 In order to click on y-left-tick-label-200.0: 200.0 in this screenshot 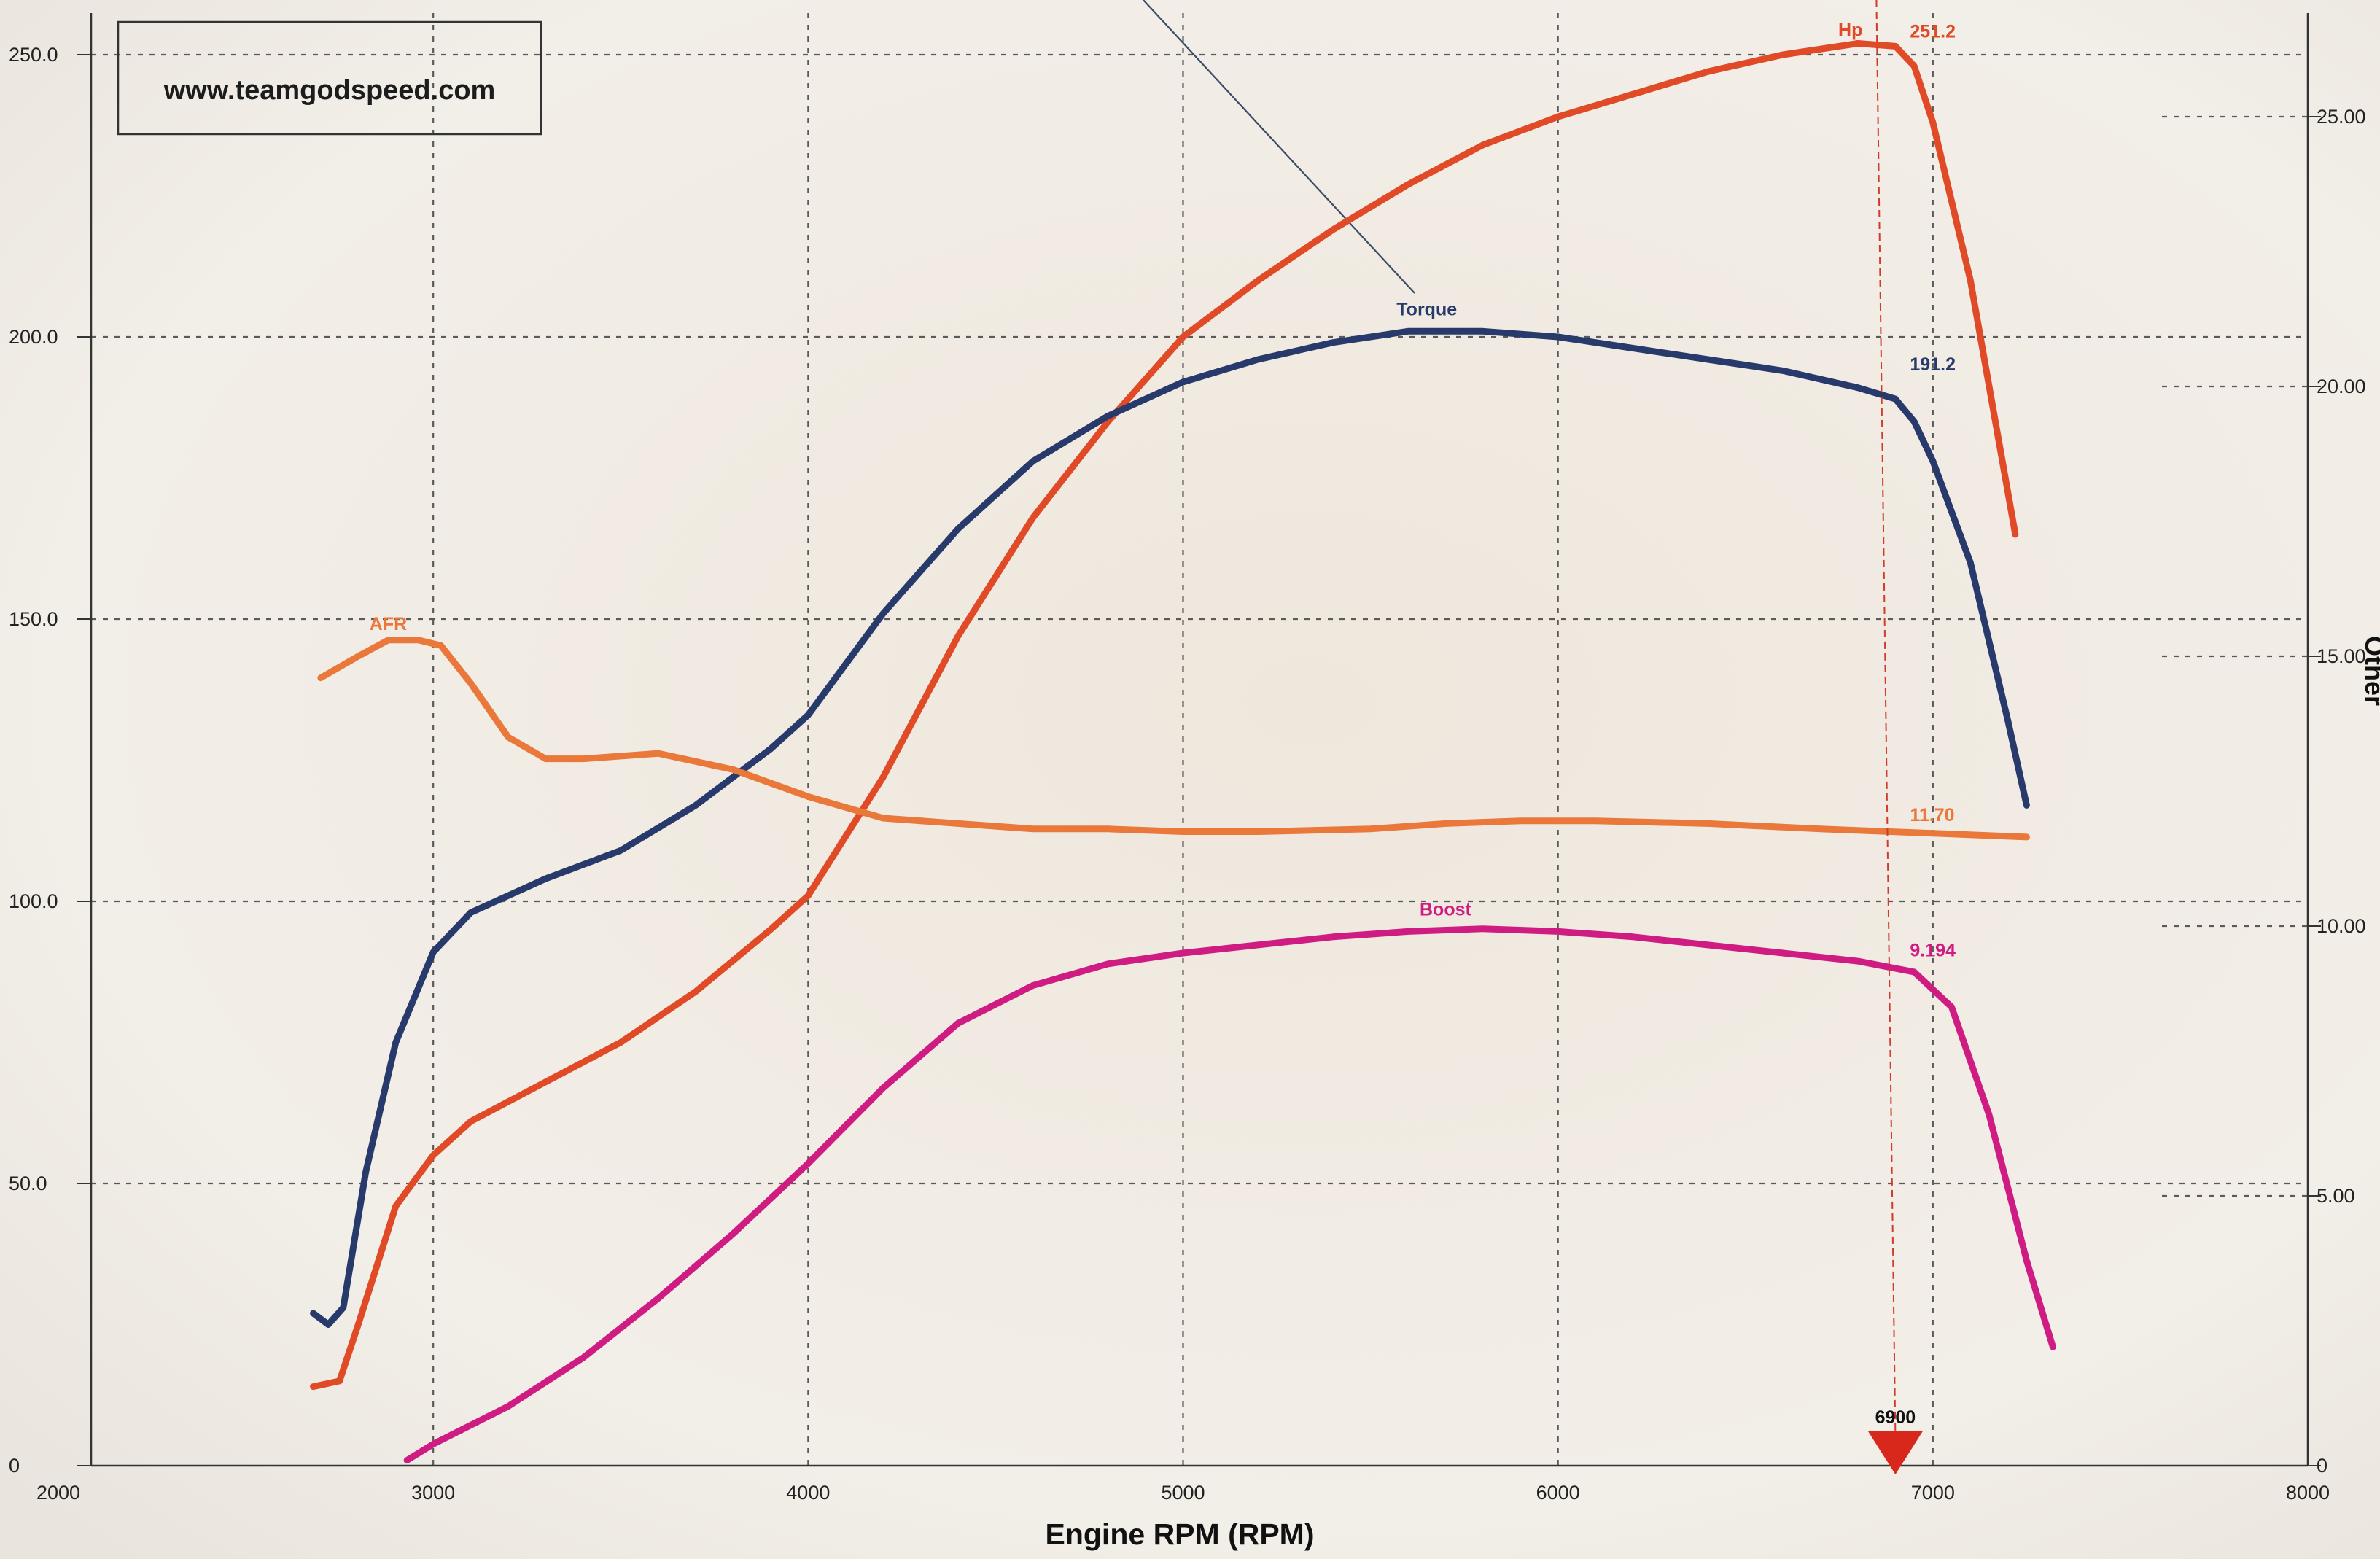, I will do `click(33, 337)`.